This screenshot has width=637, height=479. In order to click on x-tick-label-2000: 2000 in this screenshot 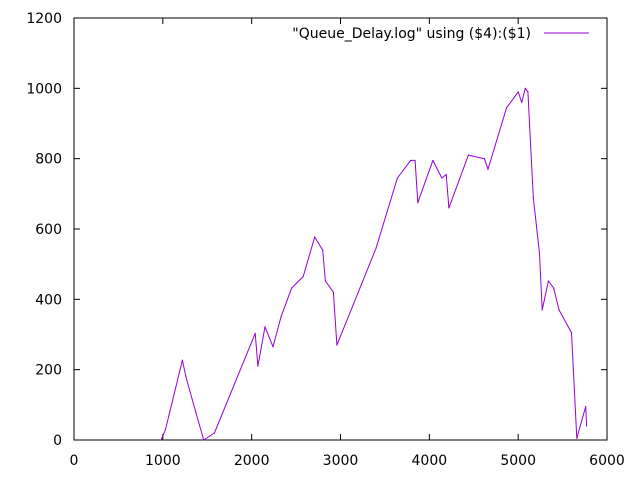, I will do `click(252, 461)`.